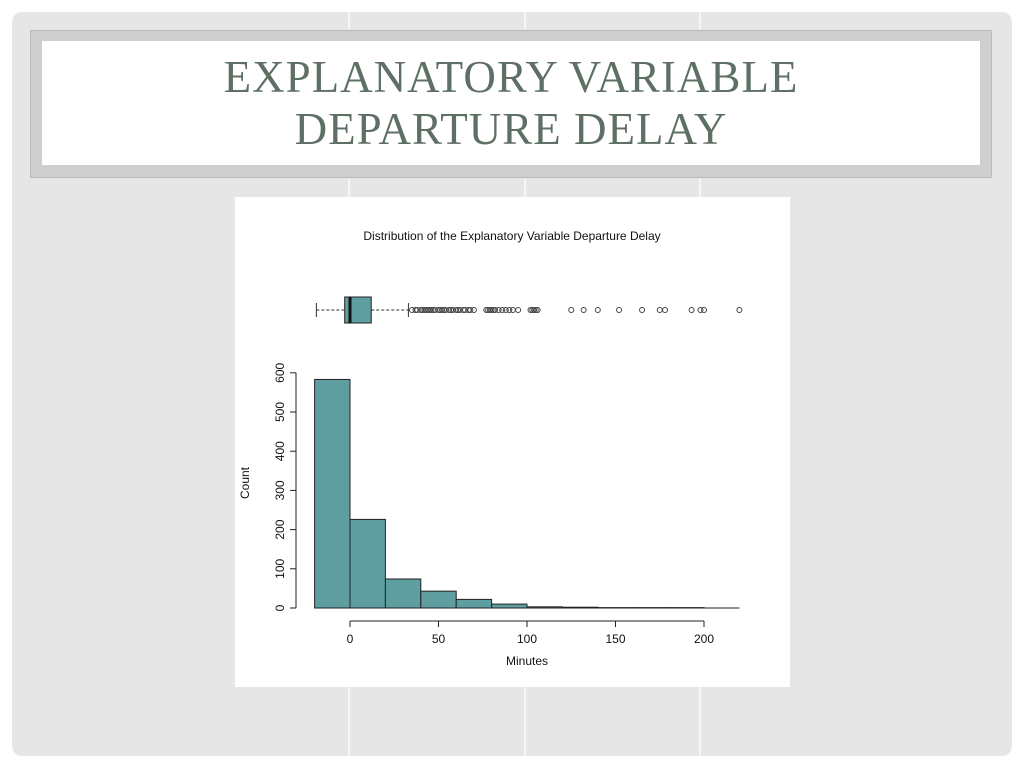 The width and height of the screenshot is (1024, 768). Describe the element at coordinates (511, 129) in the screenshot. I see `slide-title-line-2: DEPARTURE DELAY` at that location.